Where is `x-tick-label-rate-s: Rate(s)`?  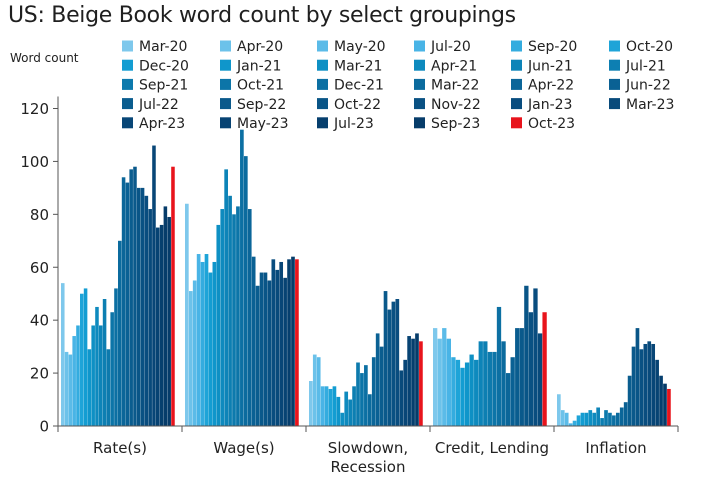 x-tick-label-rate-s: Rate(s) is located at coordinates (120, 448).